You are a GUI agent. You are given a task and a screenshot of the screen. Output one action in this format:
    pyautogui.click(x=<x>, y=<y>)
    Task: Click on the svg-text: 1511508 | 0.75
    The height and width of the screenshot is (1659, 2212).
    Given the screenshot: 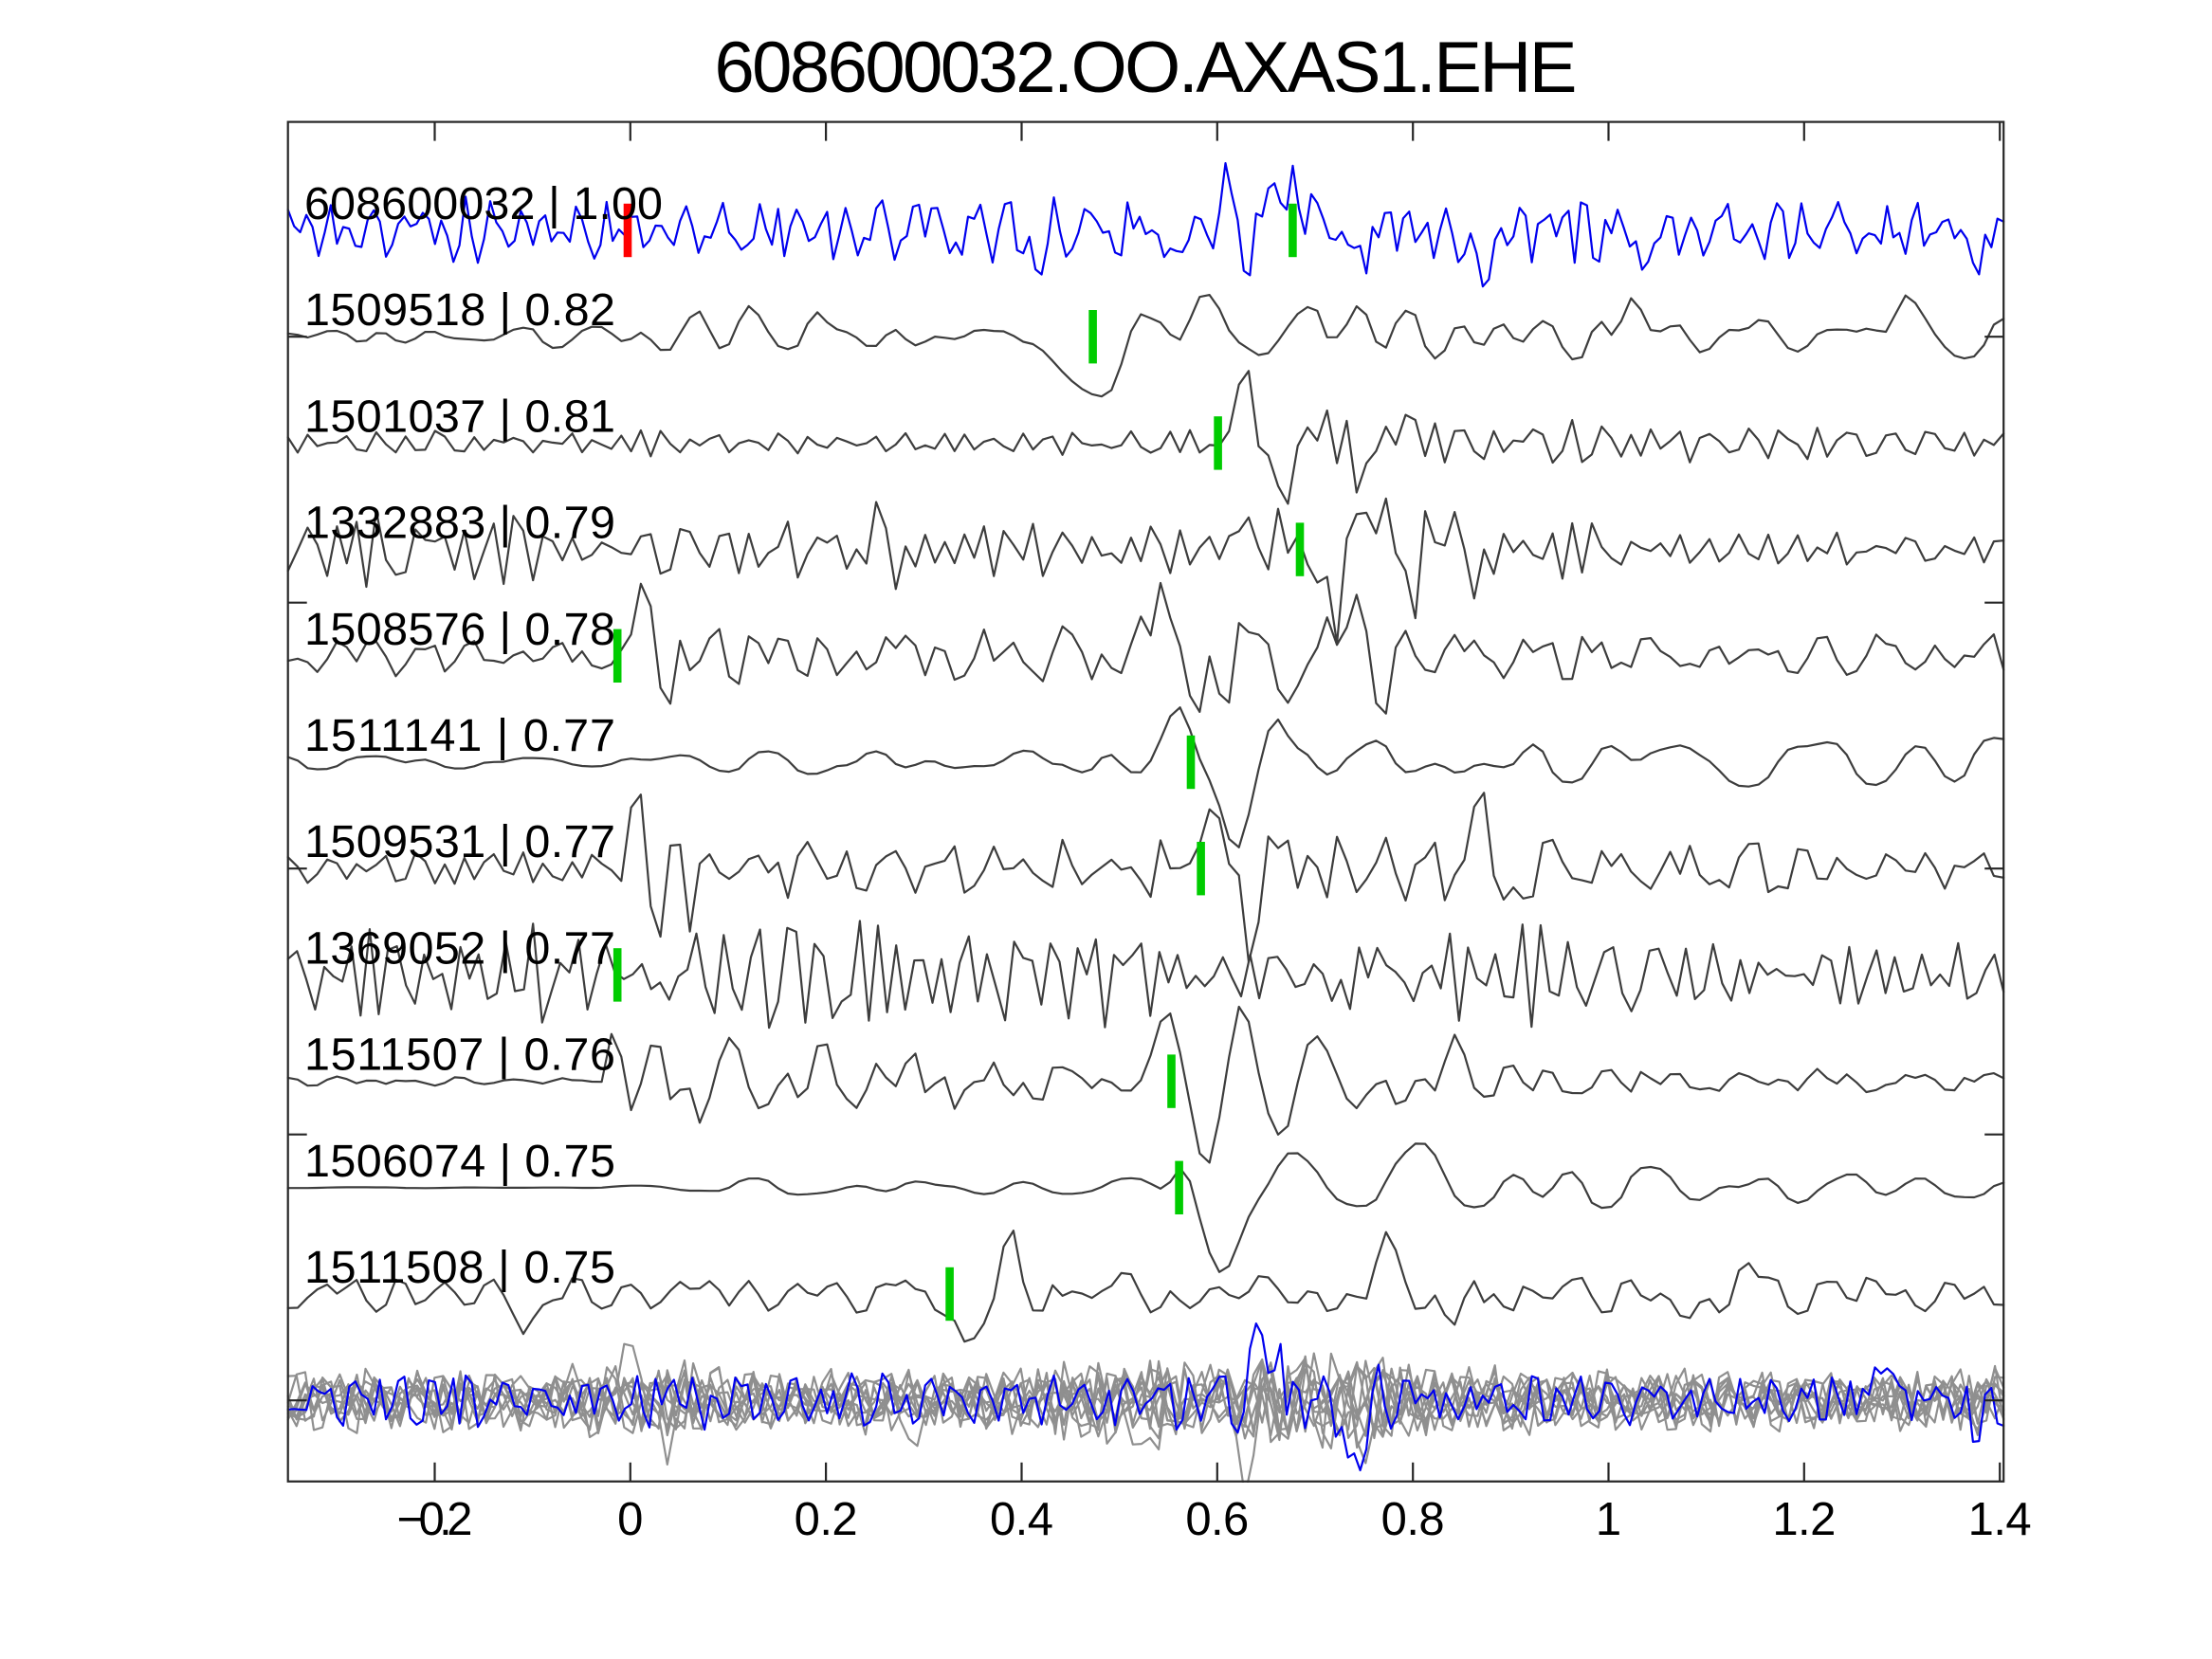 What is the action you would take?
    pyautogui.click(x=459, y=1267)
    